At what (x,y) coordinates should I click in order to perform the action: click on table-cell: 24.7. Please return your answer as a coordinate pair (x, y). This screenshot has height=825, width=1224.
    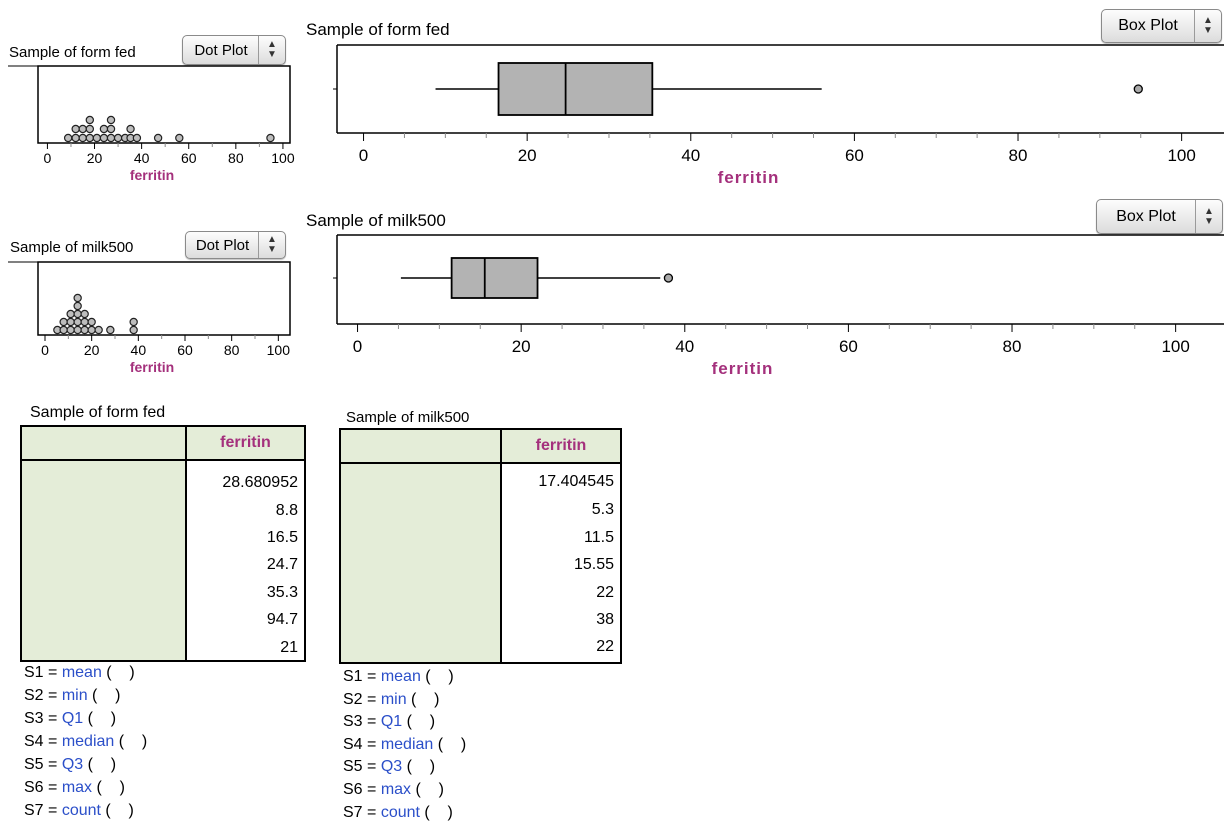
    Looking at the image, I should click on (282, 564).